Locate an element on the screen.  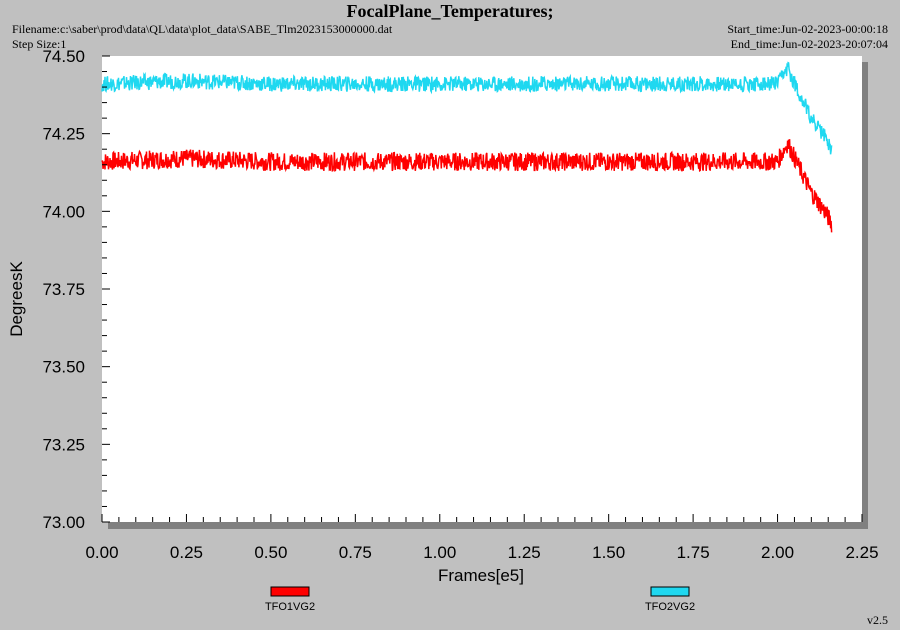
x-tick-label: 1.75 is located at coordinates (693, 552).